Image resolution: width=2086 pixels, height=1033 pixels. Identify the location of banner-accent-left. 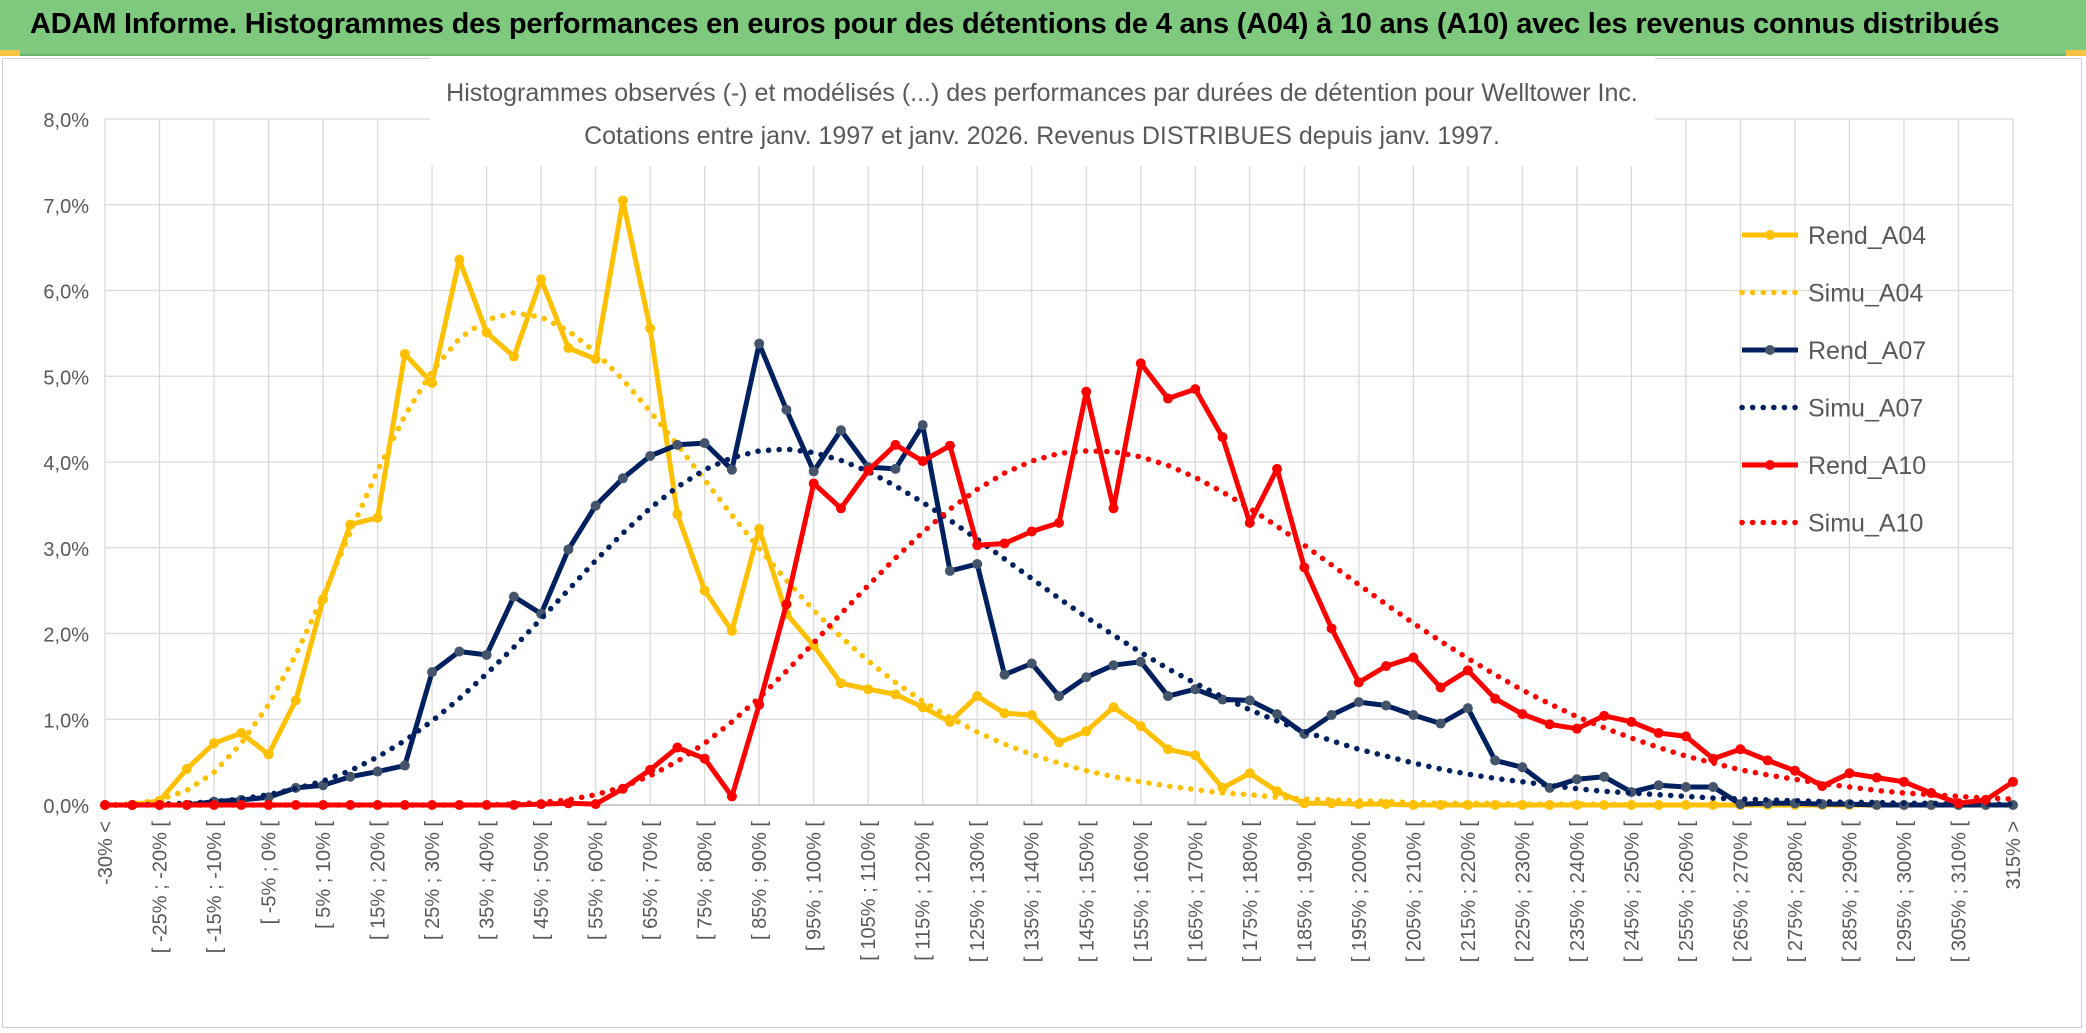
(10, 53).